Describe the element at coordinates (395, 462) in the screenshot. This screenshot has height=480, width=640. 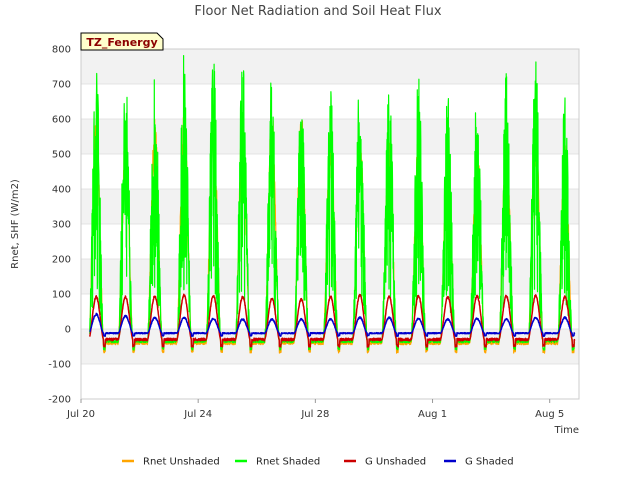
I see `legend-label-g-unshaded: G Unshaded` at that location.